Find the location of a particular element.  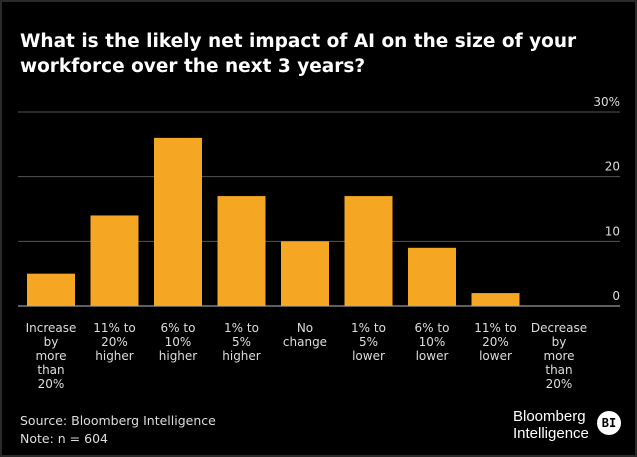

x-tick-label: change is located at coordinates (305, 342).